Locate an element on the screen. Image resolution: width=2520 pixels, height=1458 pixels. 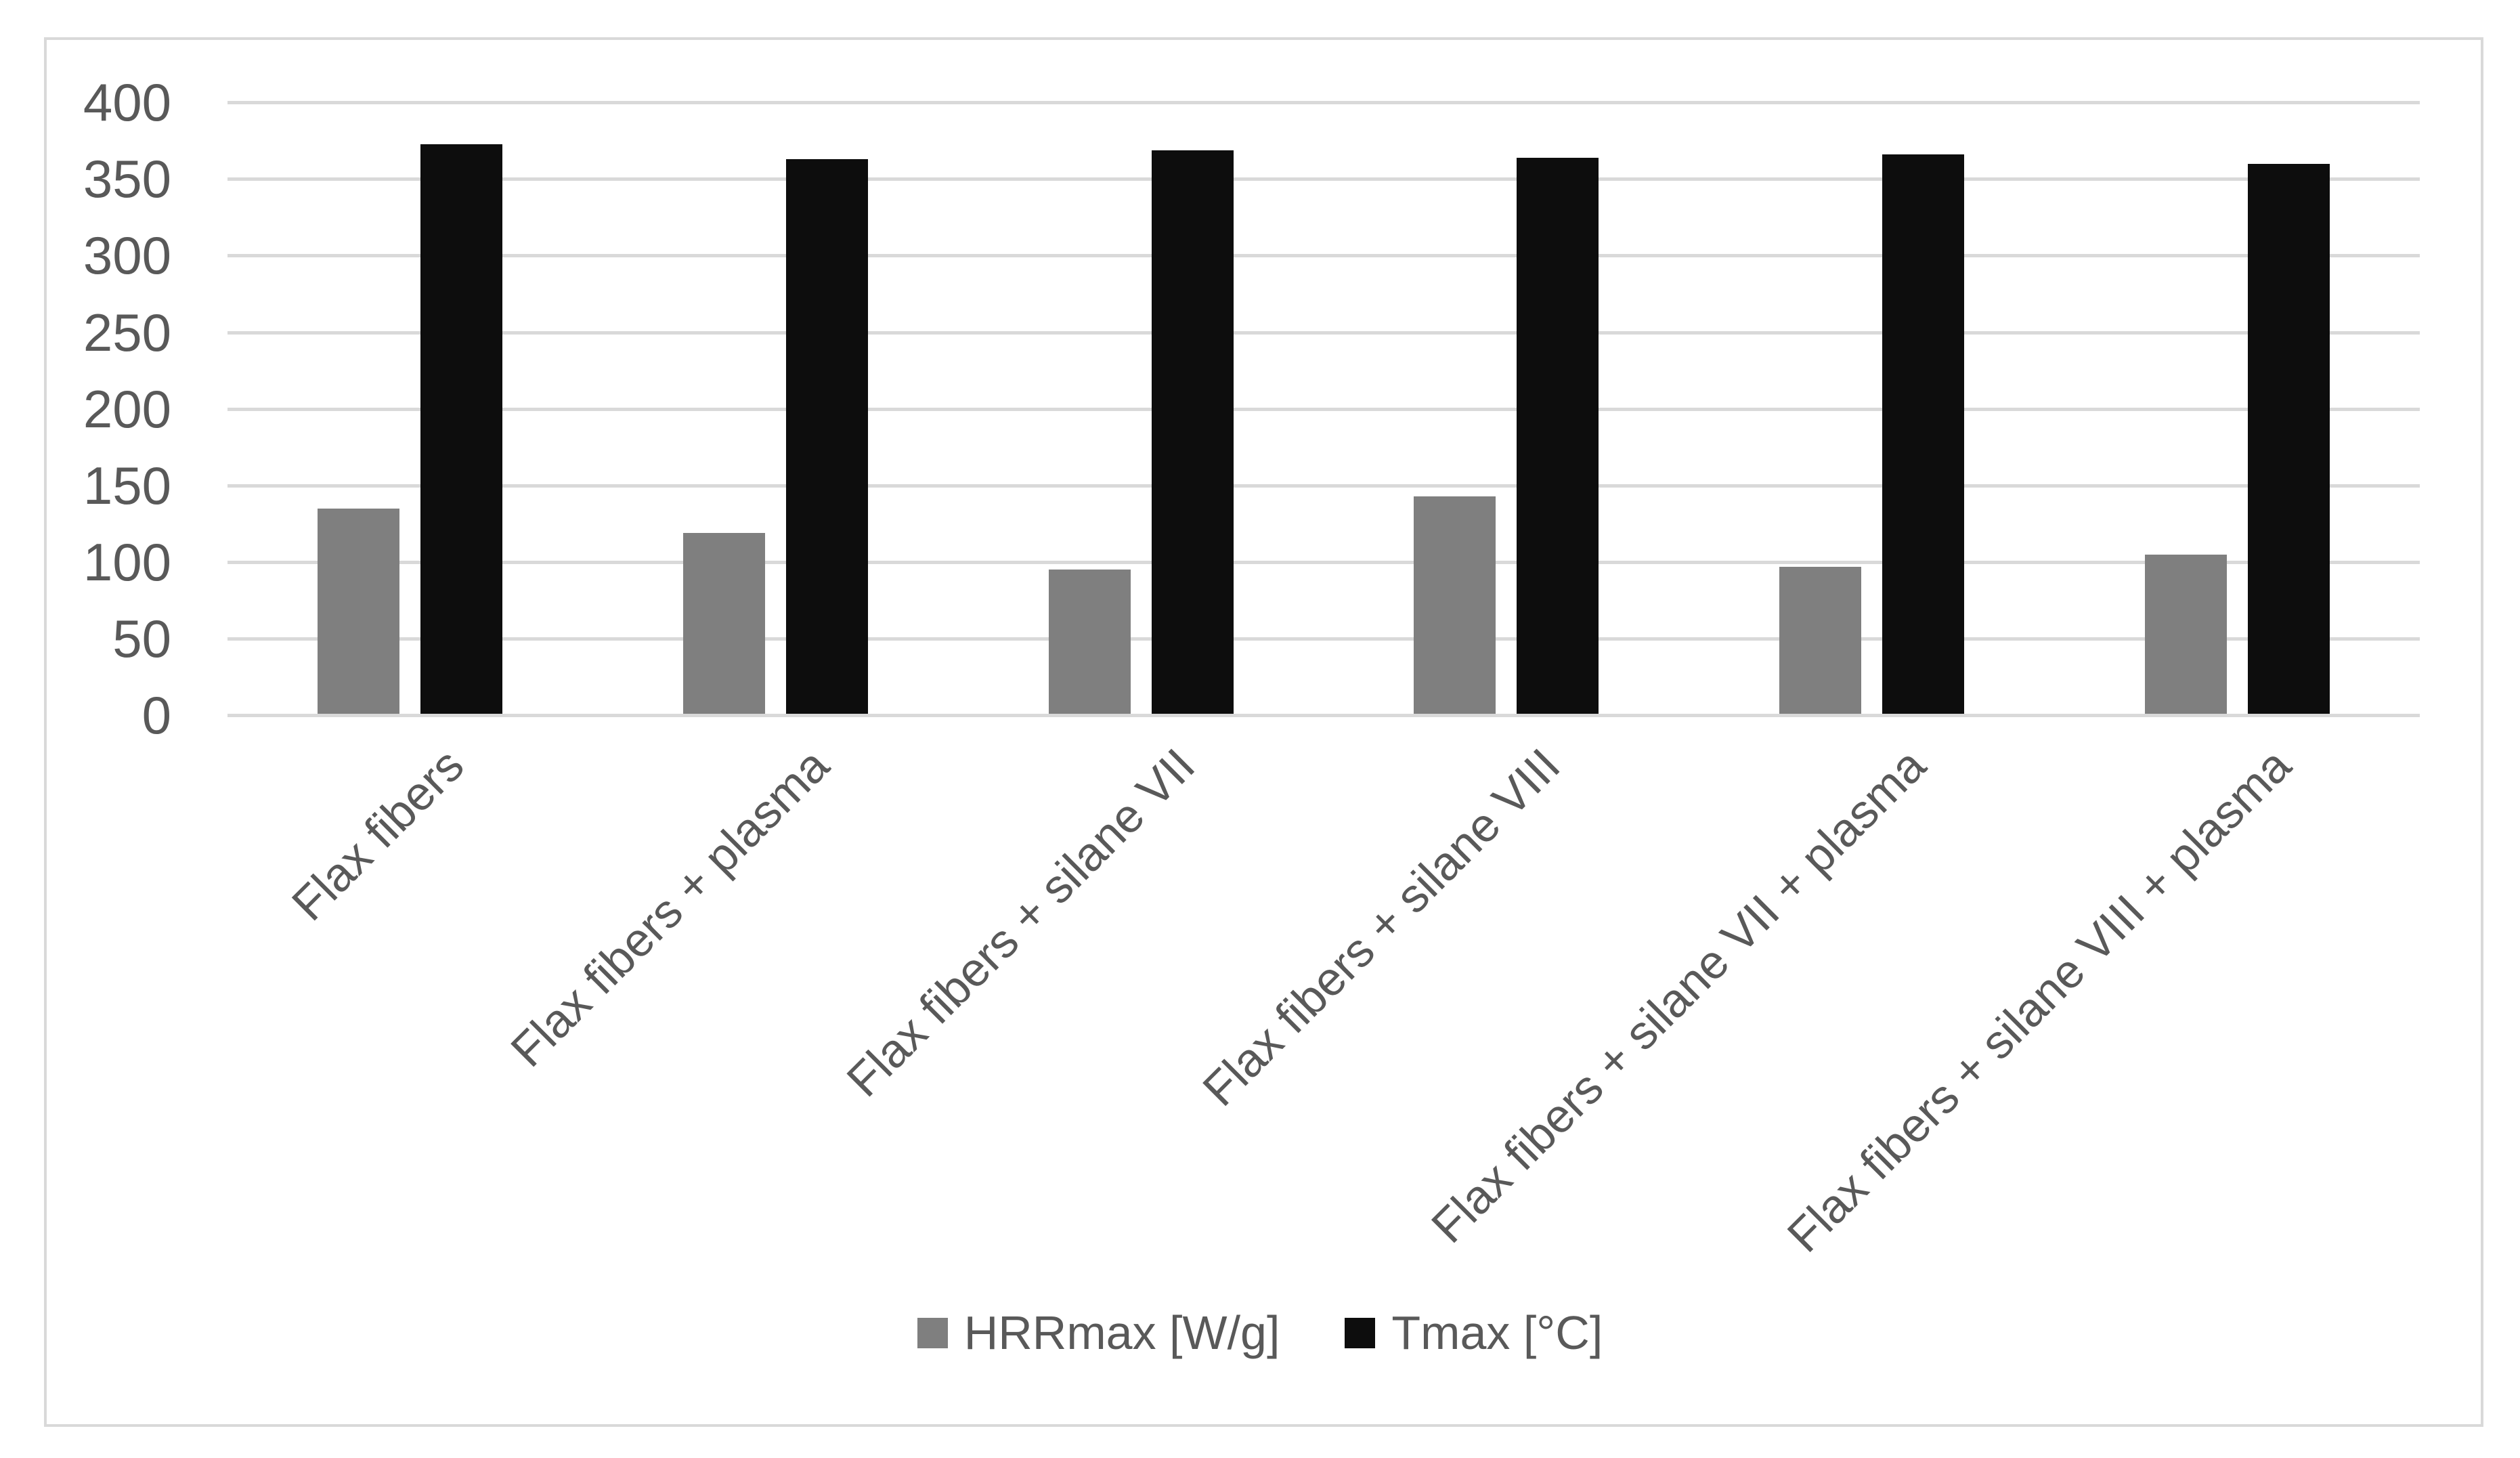
legend-swatch-hrrmax is located at coordinates (933, 1332).